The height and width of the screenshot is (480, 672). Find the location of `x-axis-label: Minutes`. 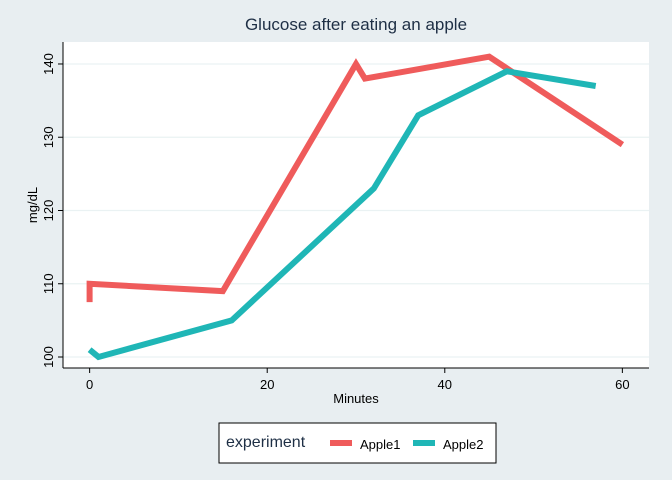

x-axis-label: Minutes is located at coordinates (356, 398).